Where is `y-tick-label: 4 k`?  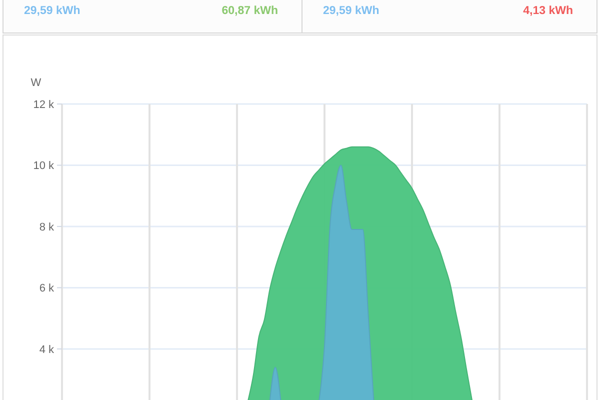 y-tick-label: 4 k is located at coordinates (46, 350).